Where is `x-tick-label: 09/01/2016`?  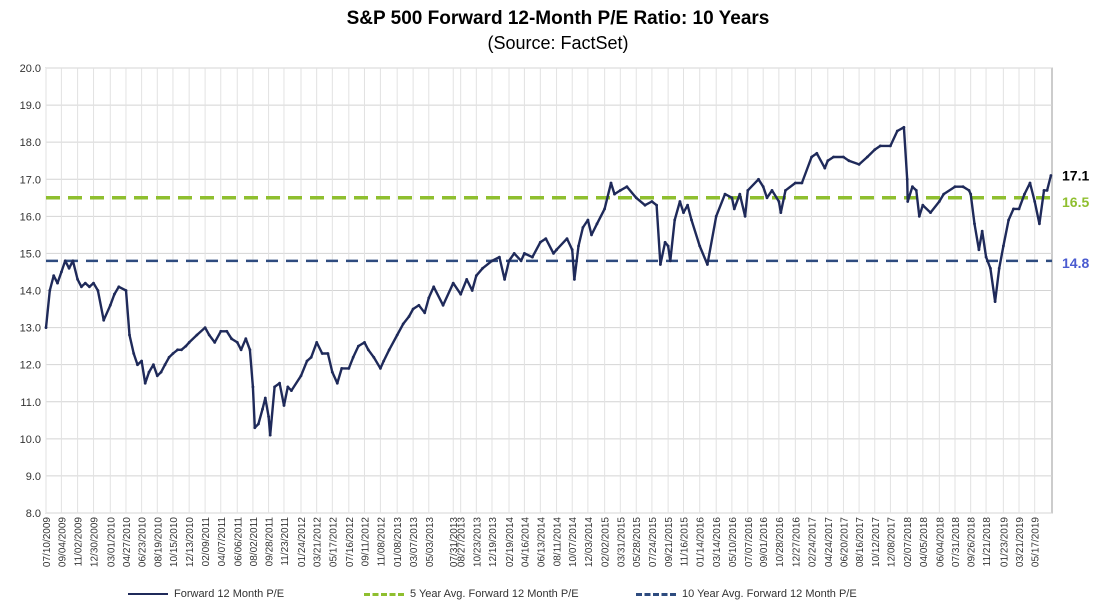 x-tick-label: 09/01/2016 is located at coordinates (764, 542).